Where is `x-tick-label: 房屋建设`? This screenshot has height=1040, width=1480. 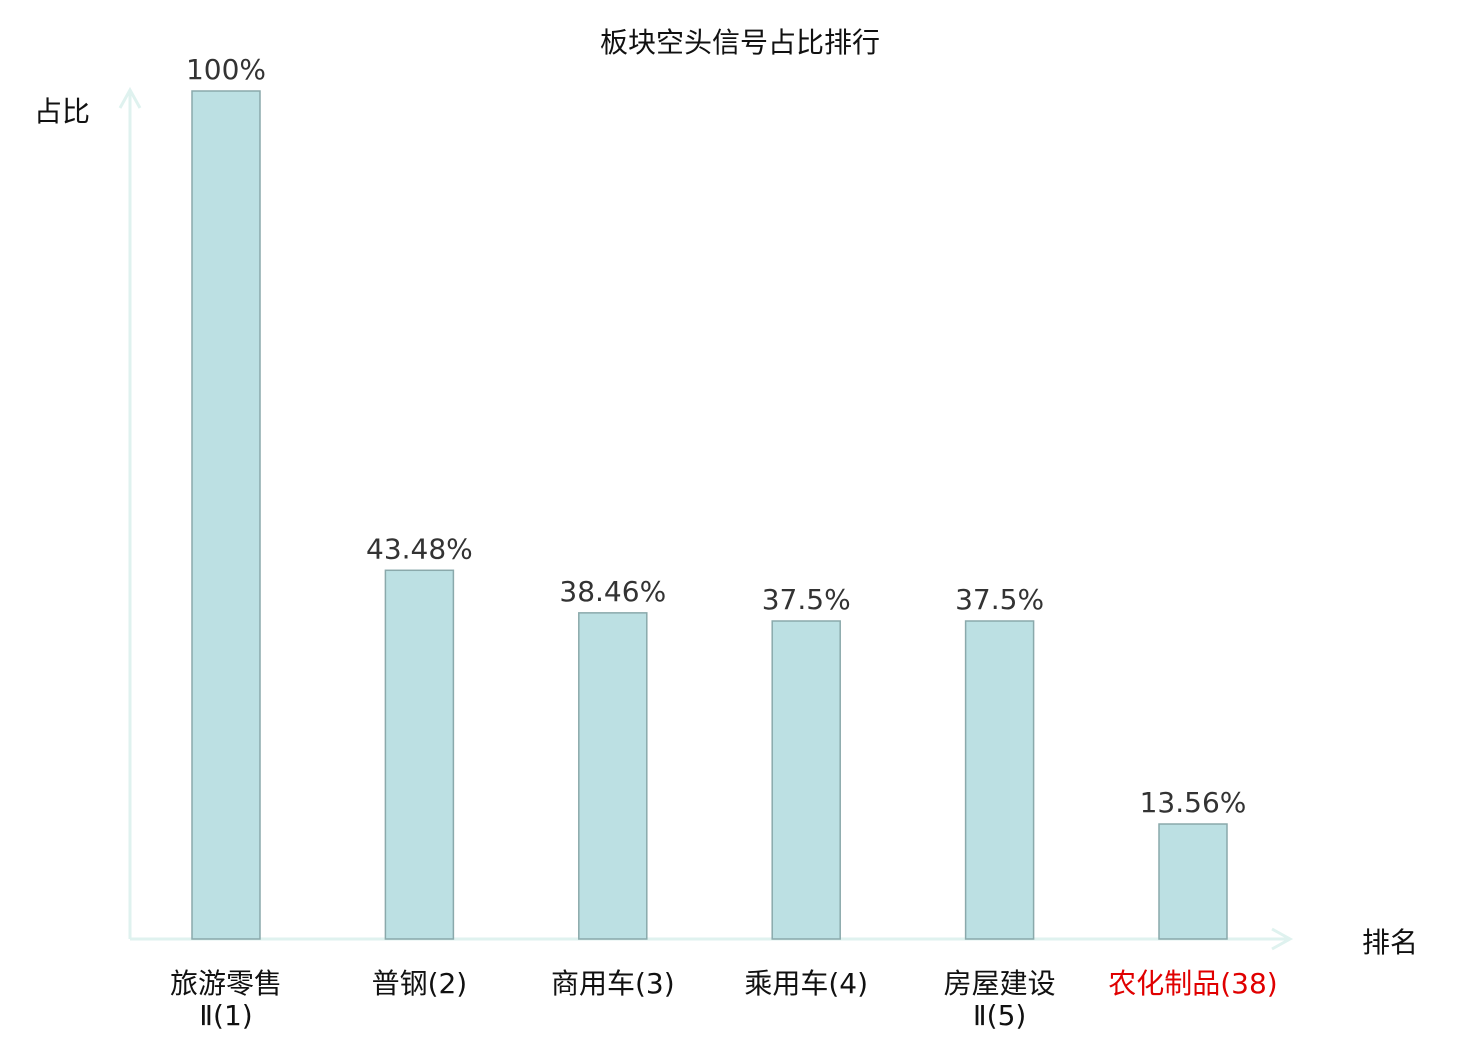 x-tick-label: 房屋建设 is located at coordinates (1000, 983).